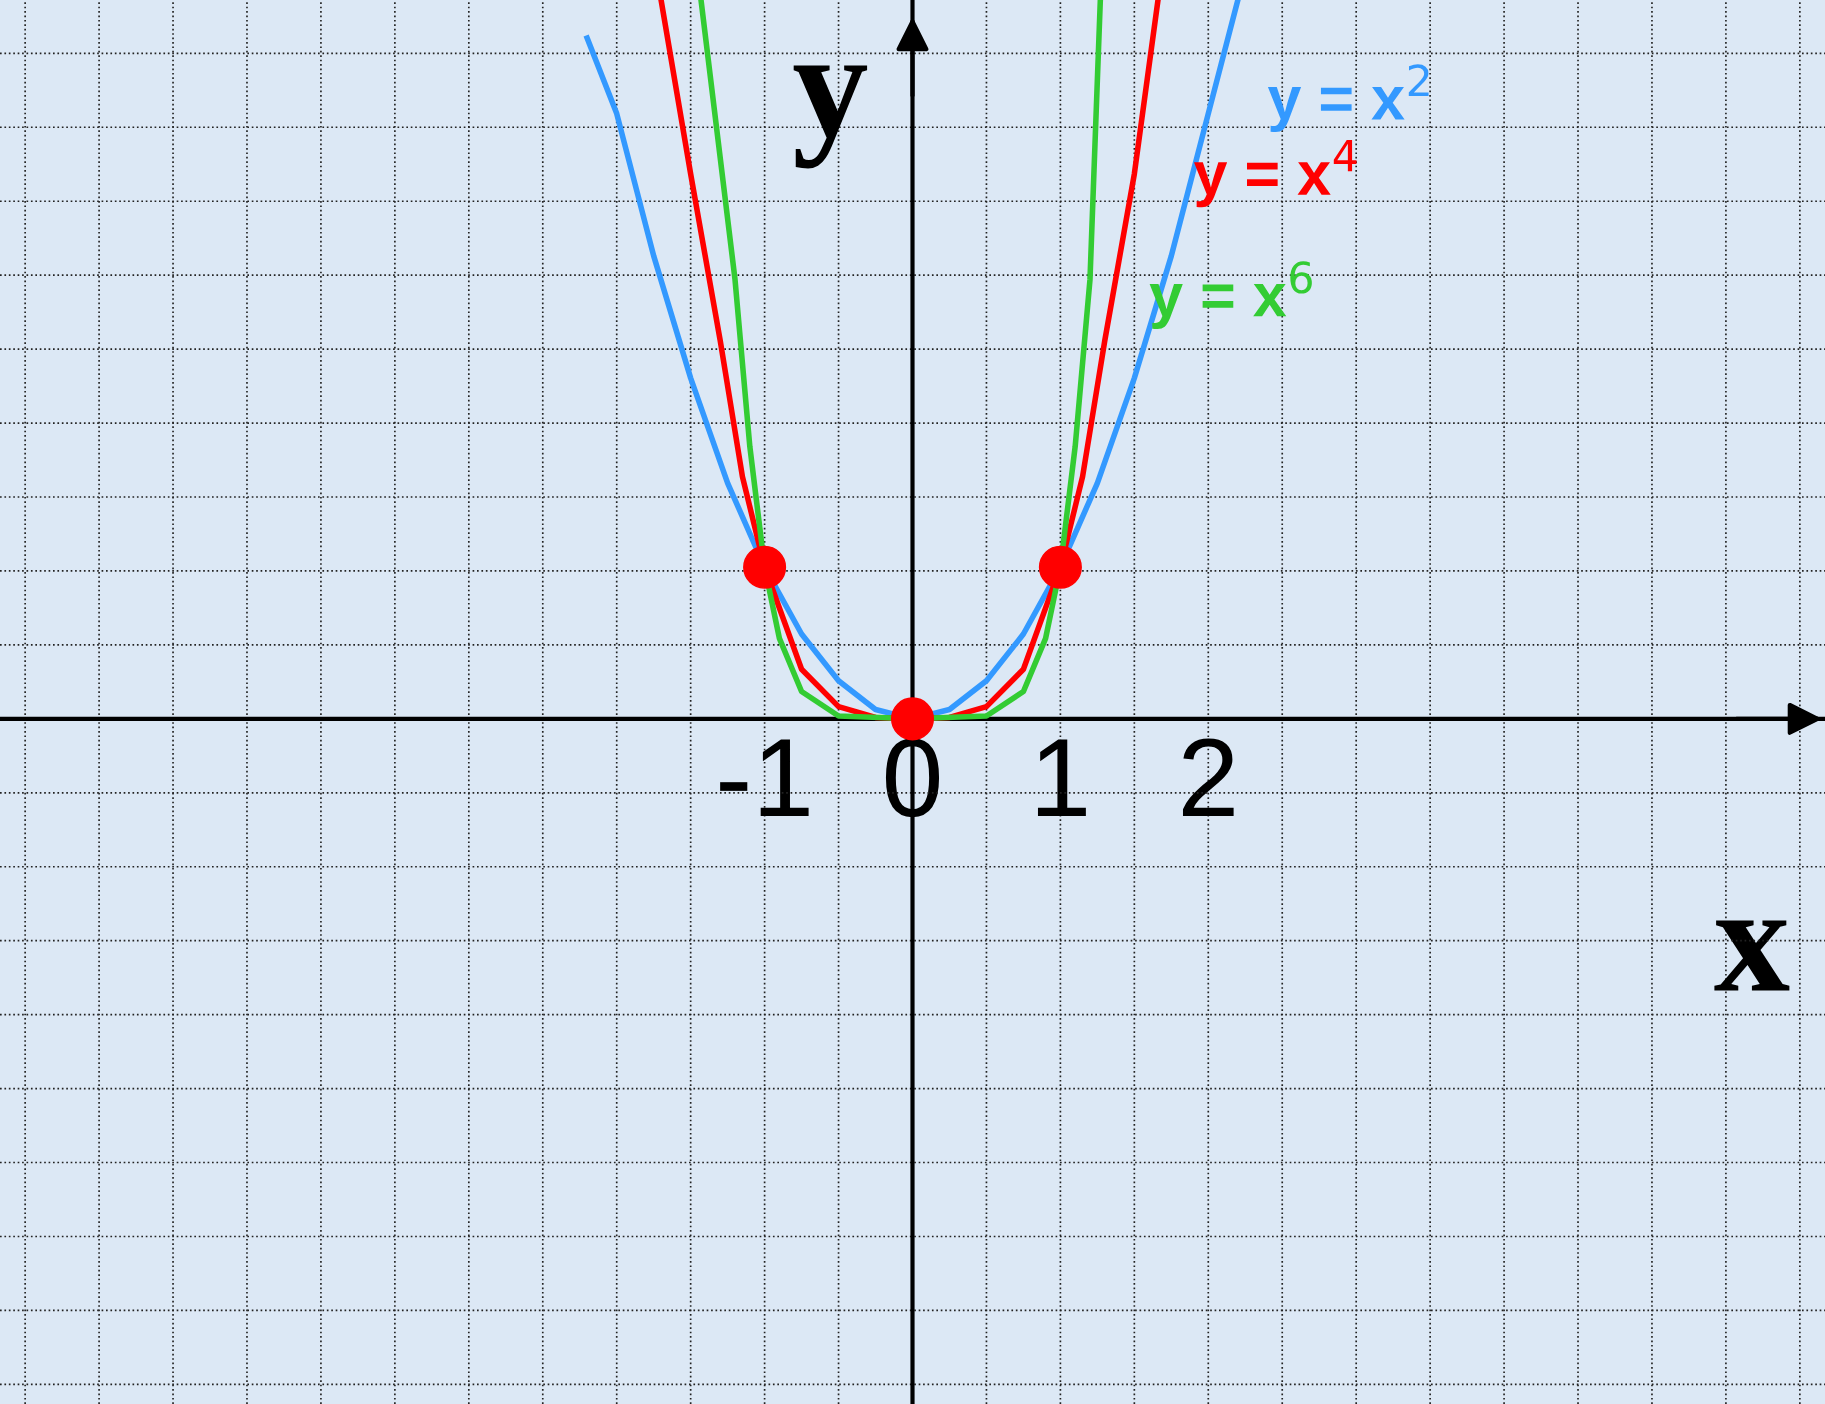 The width and height of the screenshot is (1825, 1404). What do you see at coordinates (1275, 174) in the screenshot?
I see `series-label: y = x$^{4}$` at bounding box center [1275, 174].